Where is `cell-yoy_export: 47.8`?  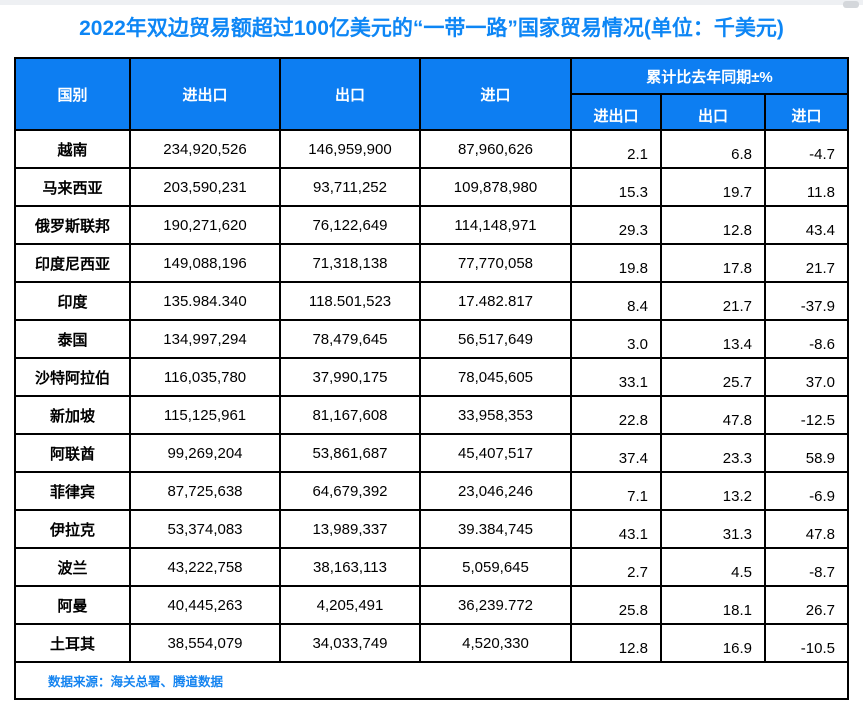 cell-yoy_export: 47.8 is located at coordinates (713, 415).